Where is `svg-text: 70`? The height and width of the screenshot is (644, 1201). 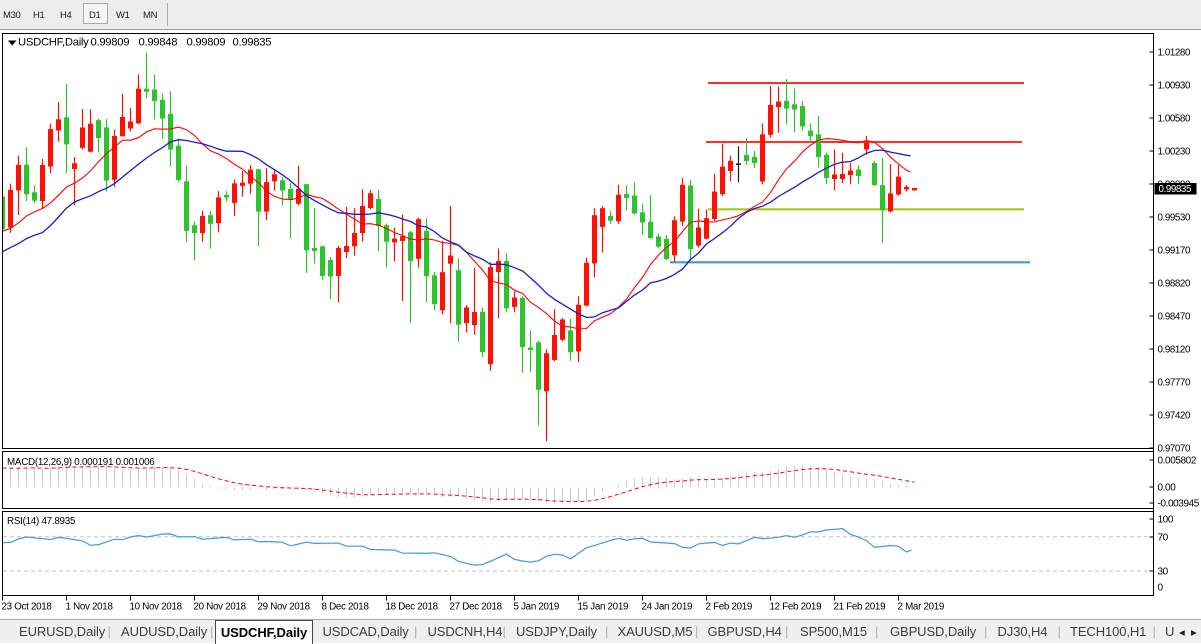
svg-text: 70 is located at coordinates (1163, 538).